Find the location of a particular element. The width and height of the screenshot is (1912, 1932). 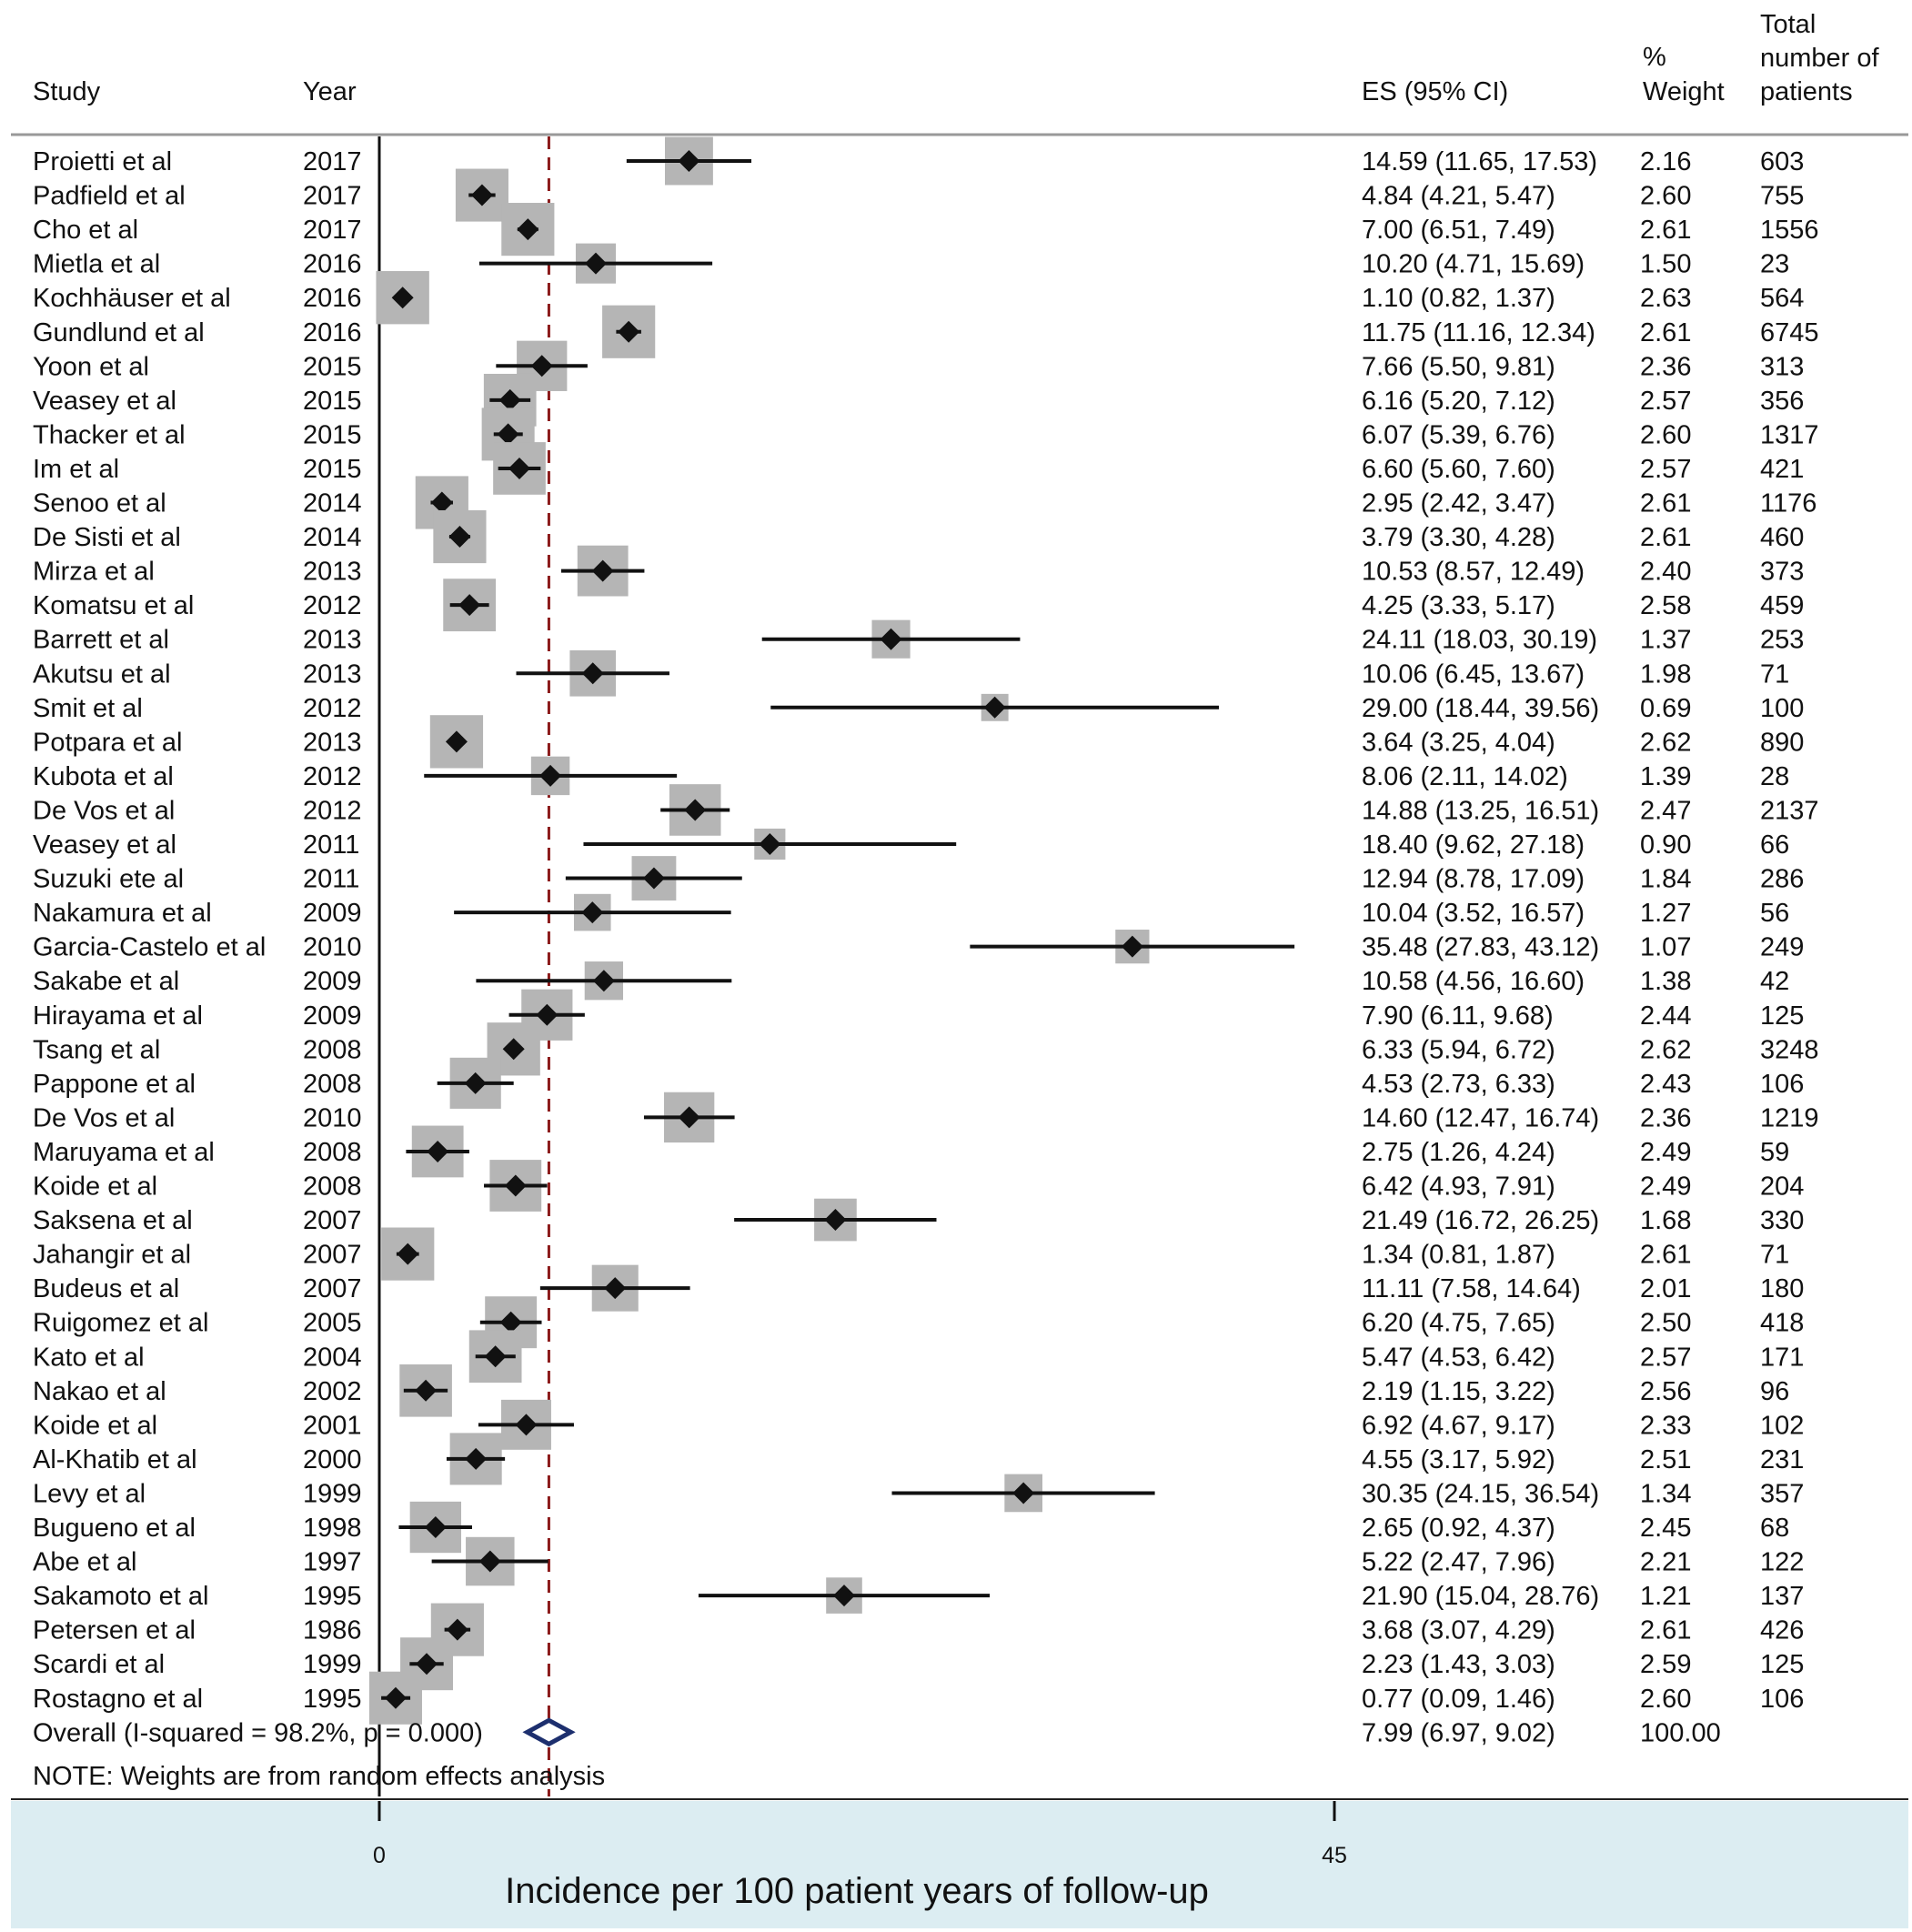

study-name: Pappone et al is located at coordinates (115, 1084).